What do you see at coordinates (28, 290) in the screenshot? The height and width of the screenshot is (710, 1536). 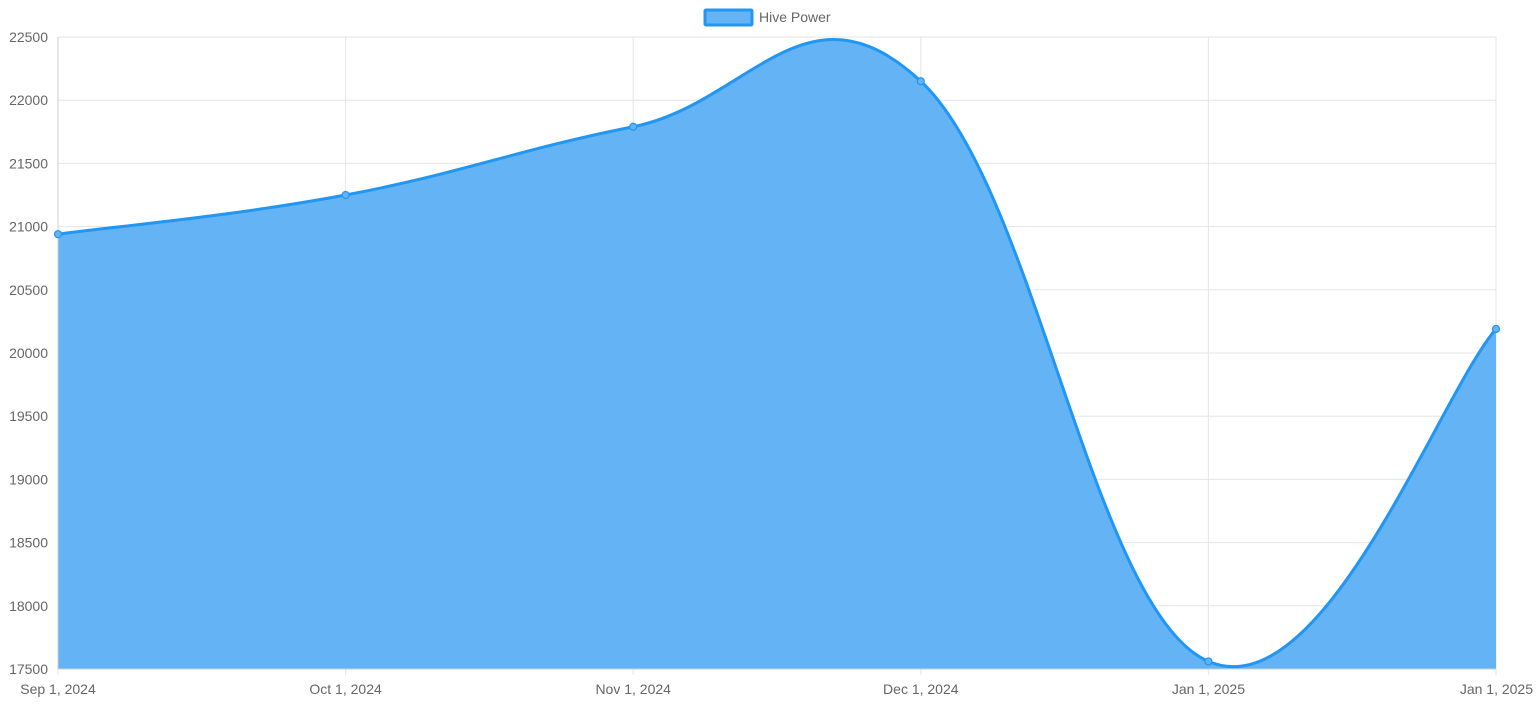 I see `y-tick-label: 20500` at bounding box center [28, 290].